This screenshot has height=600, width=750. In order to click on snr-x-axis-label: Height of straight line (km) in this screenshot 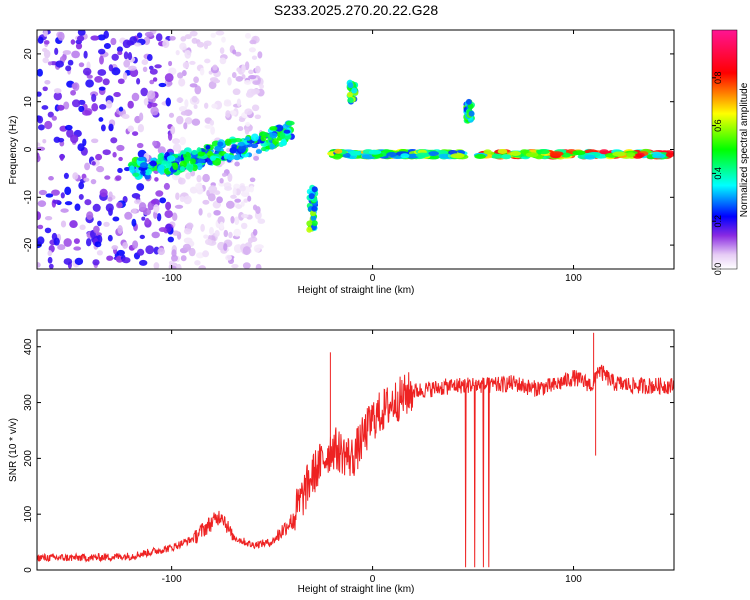, I will do `click(356, 589)`.